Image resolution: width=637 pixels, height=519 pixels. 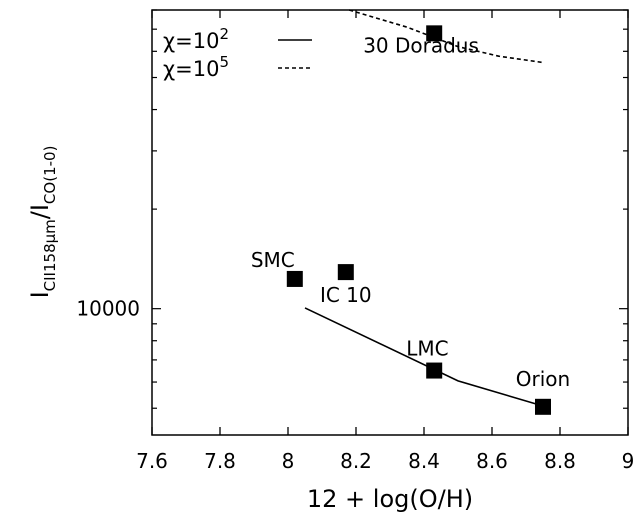 I want to click on y-axis-title-part: CO(1-0), so click(x=50, y=175).